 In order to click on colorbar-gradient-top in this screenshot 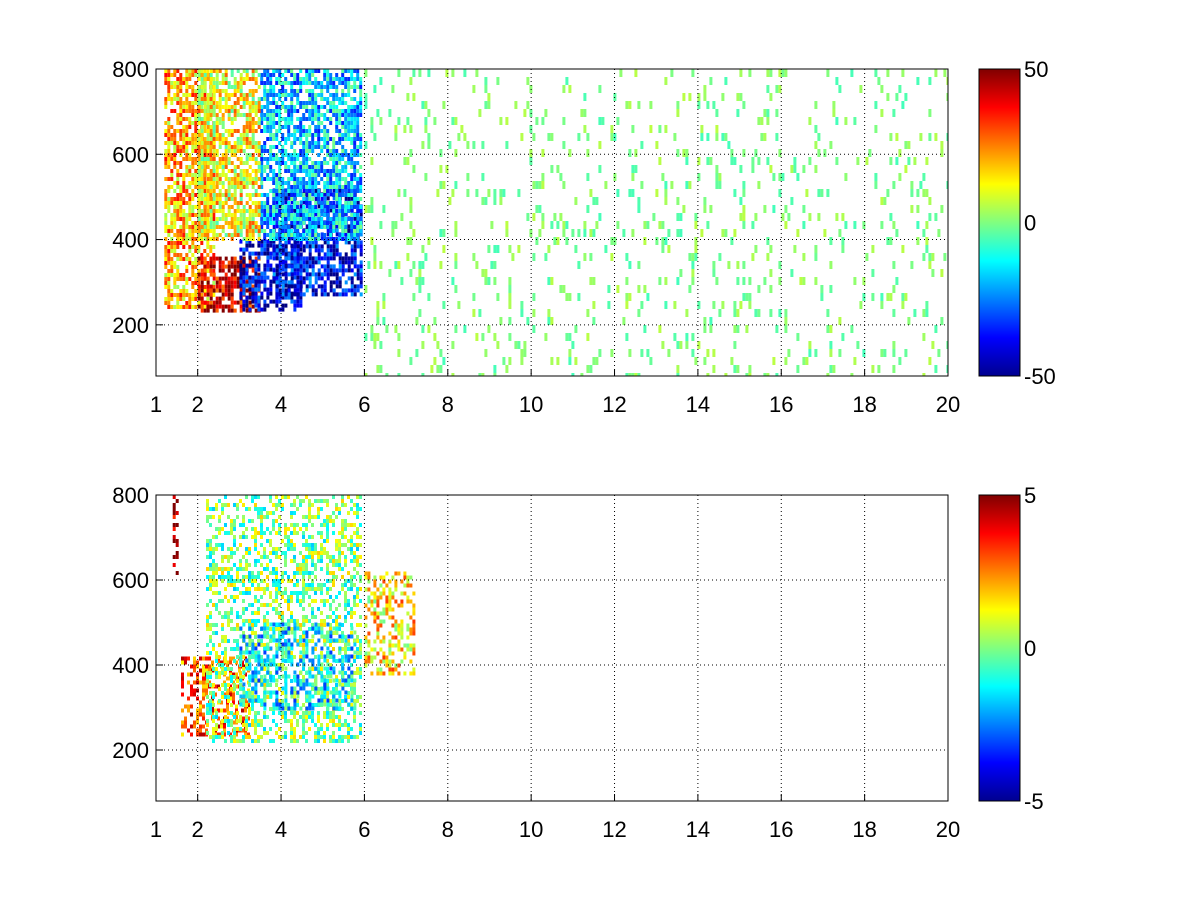, I will do `click(999, 222)`.